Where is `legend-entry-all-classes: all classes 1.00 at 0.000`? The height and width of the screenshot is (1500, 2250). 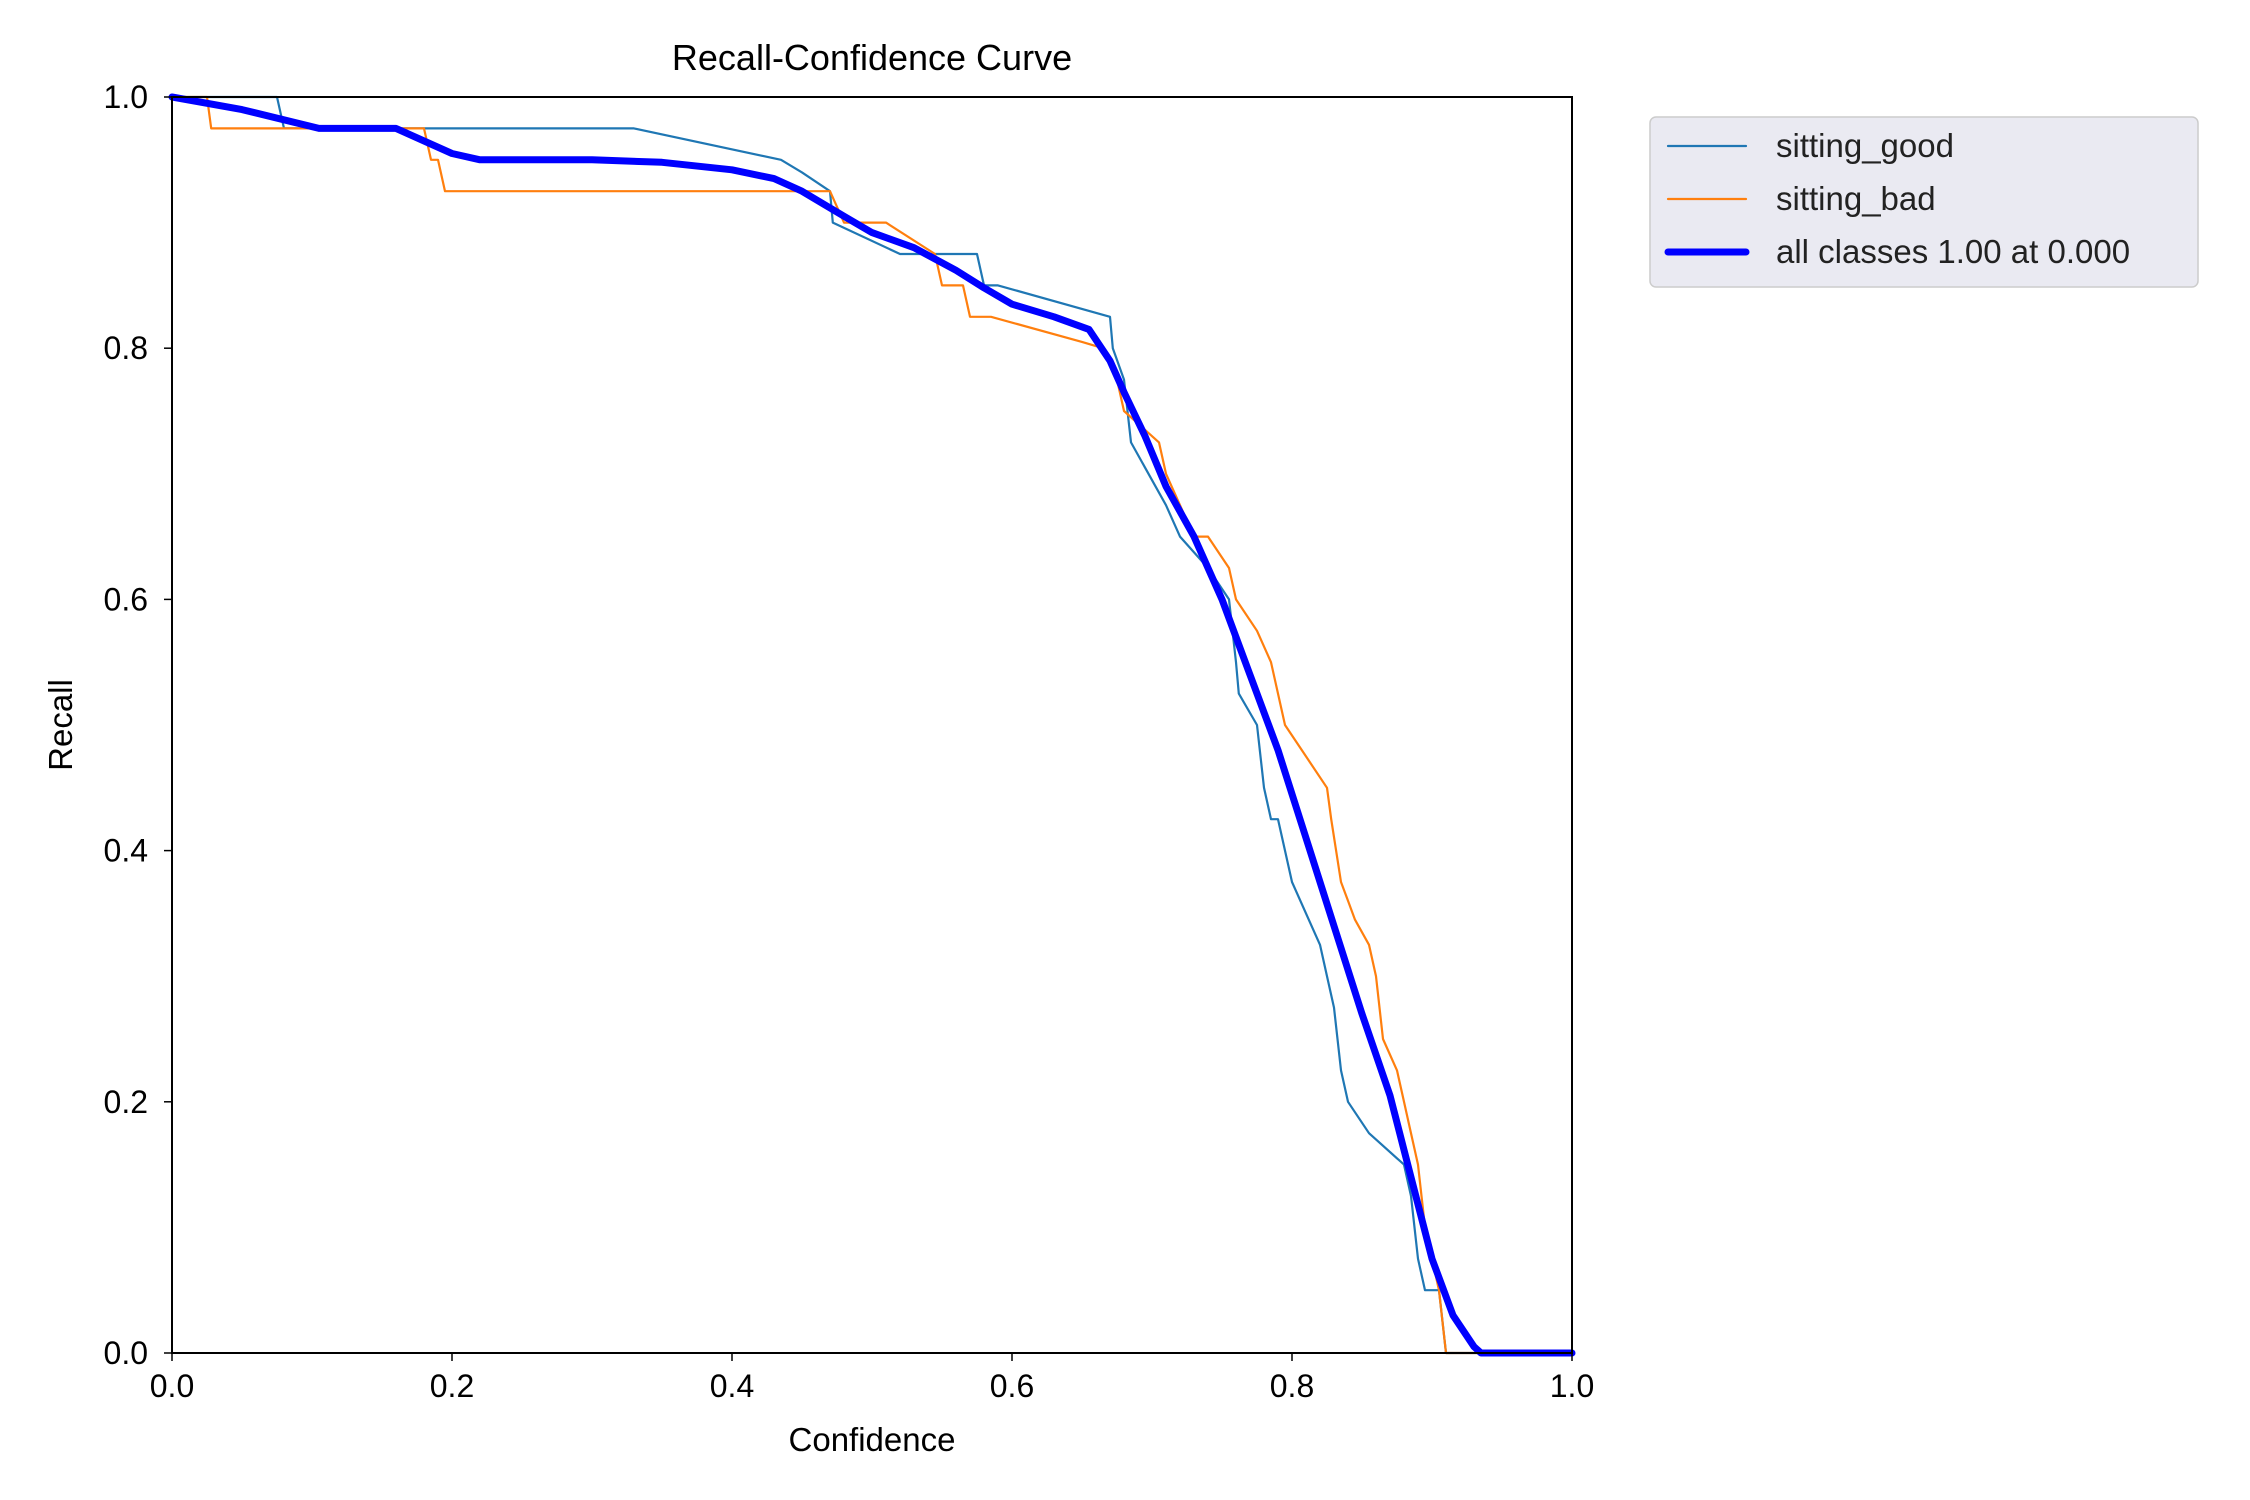 legend-entry-all-classes: all classes 1.00 at 0.000 is located at coordinates (1953, 251).